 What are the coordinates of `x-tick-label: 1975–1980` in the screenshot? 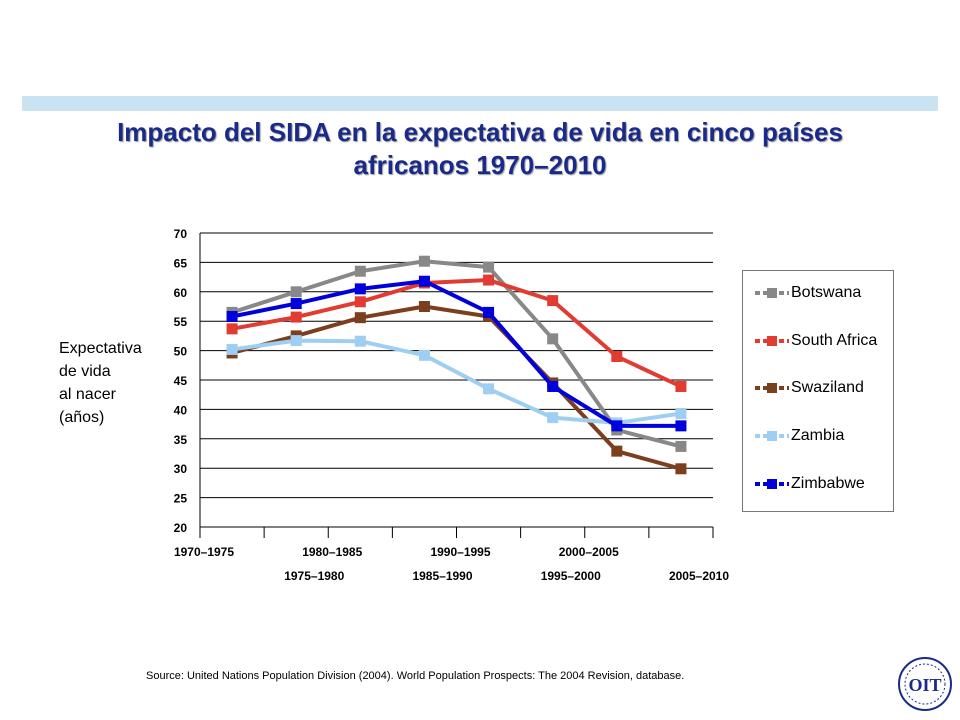 It's located at (314, 576).